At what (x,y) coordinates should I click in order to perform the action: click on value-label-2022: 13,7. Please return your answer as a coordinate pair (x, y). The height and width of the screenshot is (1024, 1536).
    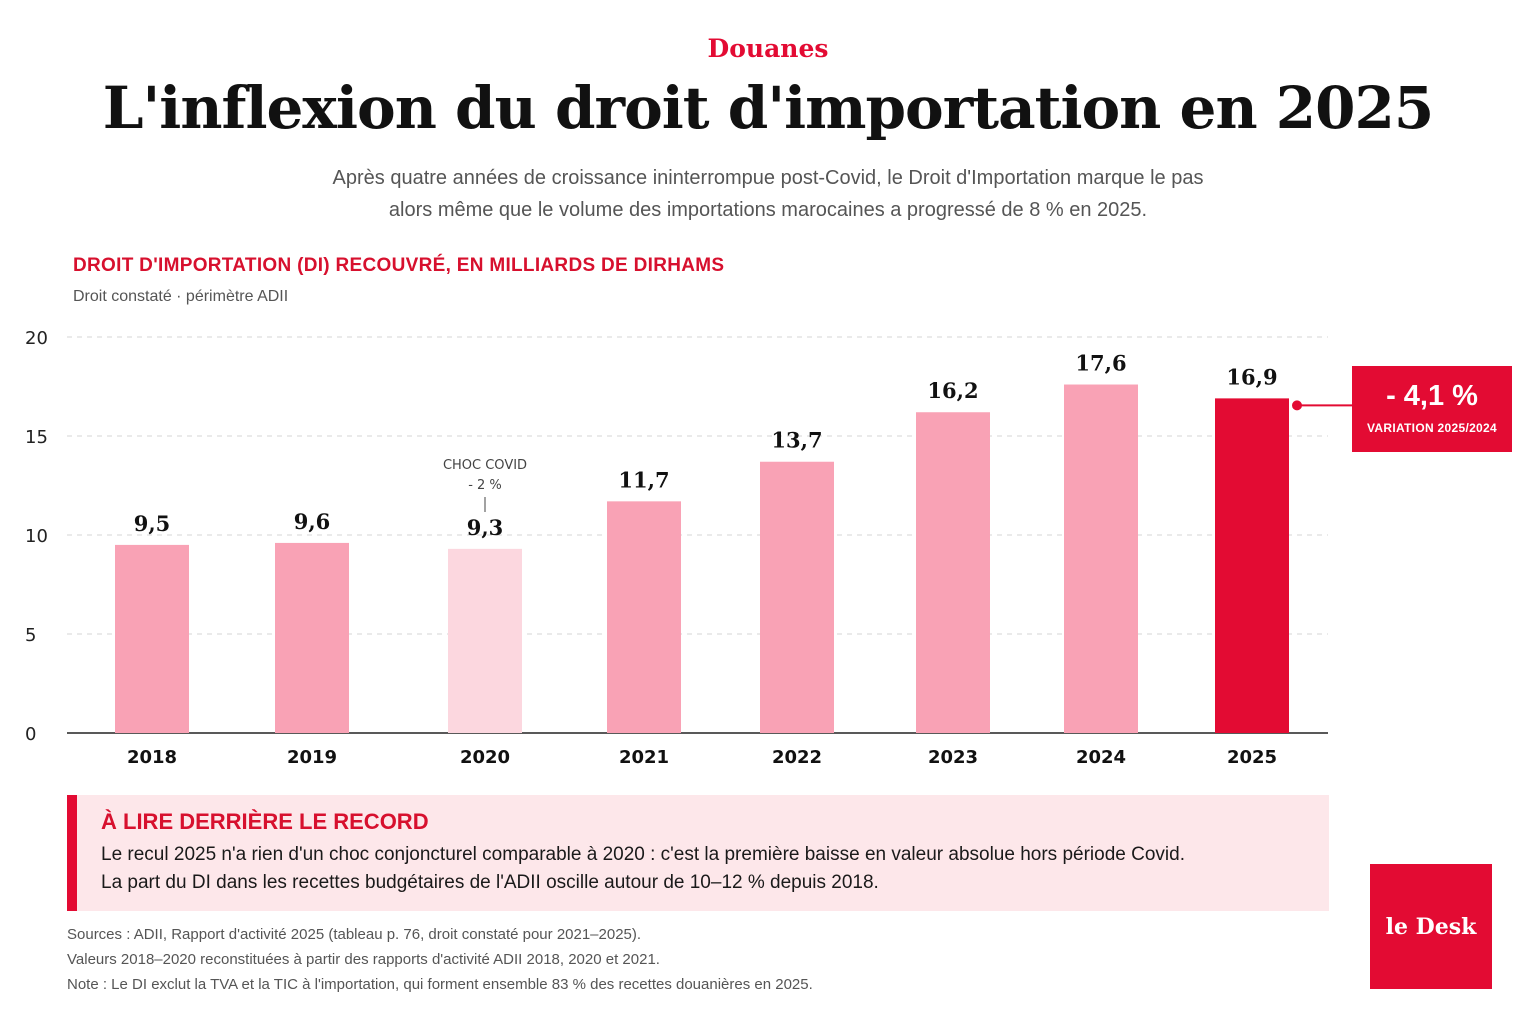
    Looking at the image, I should click on (796, 440).